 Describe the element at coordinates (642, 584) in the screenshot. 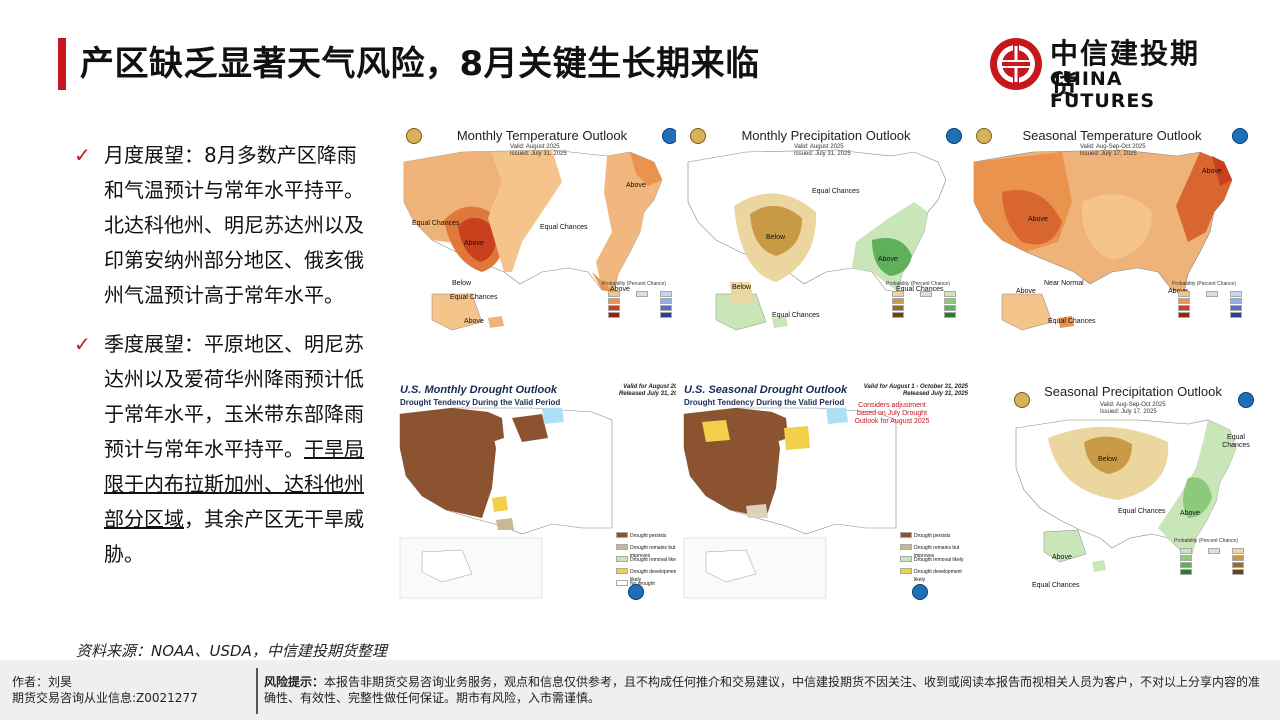

I see `legend-label: No drought` at that location.